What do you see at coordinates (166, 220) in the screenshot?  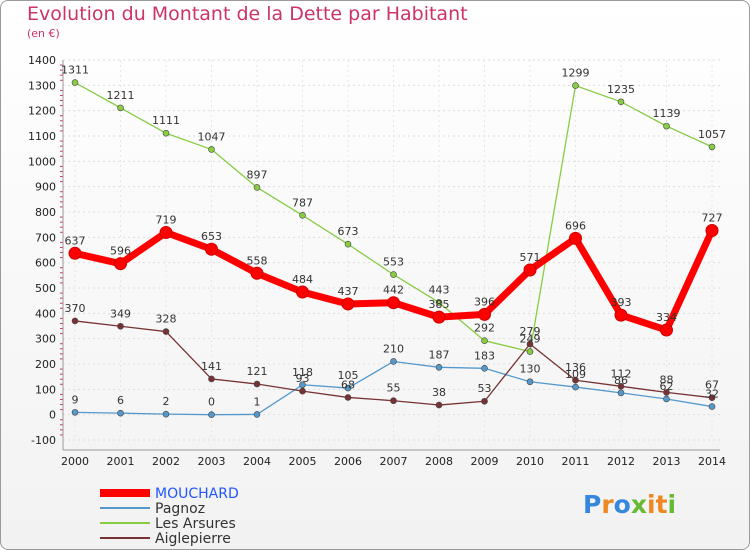 I see `data-label: 719` at bounding box center [166, 220].